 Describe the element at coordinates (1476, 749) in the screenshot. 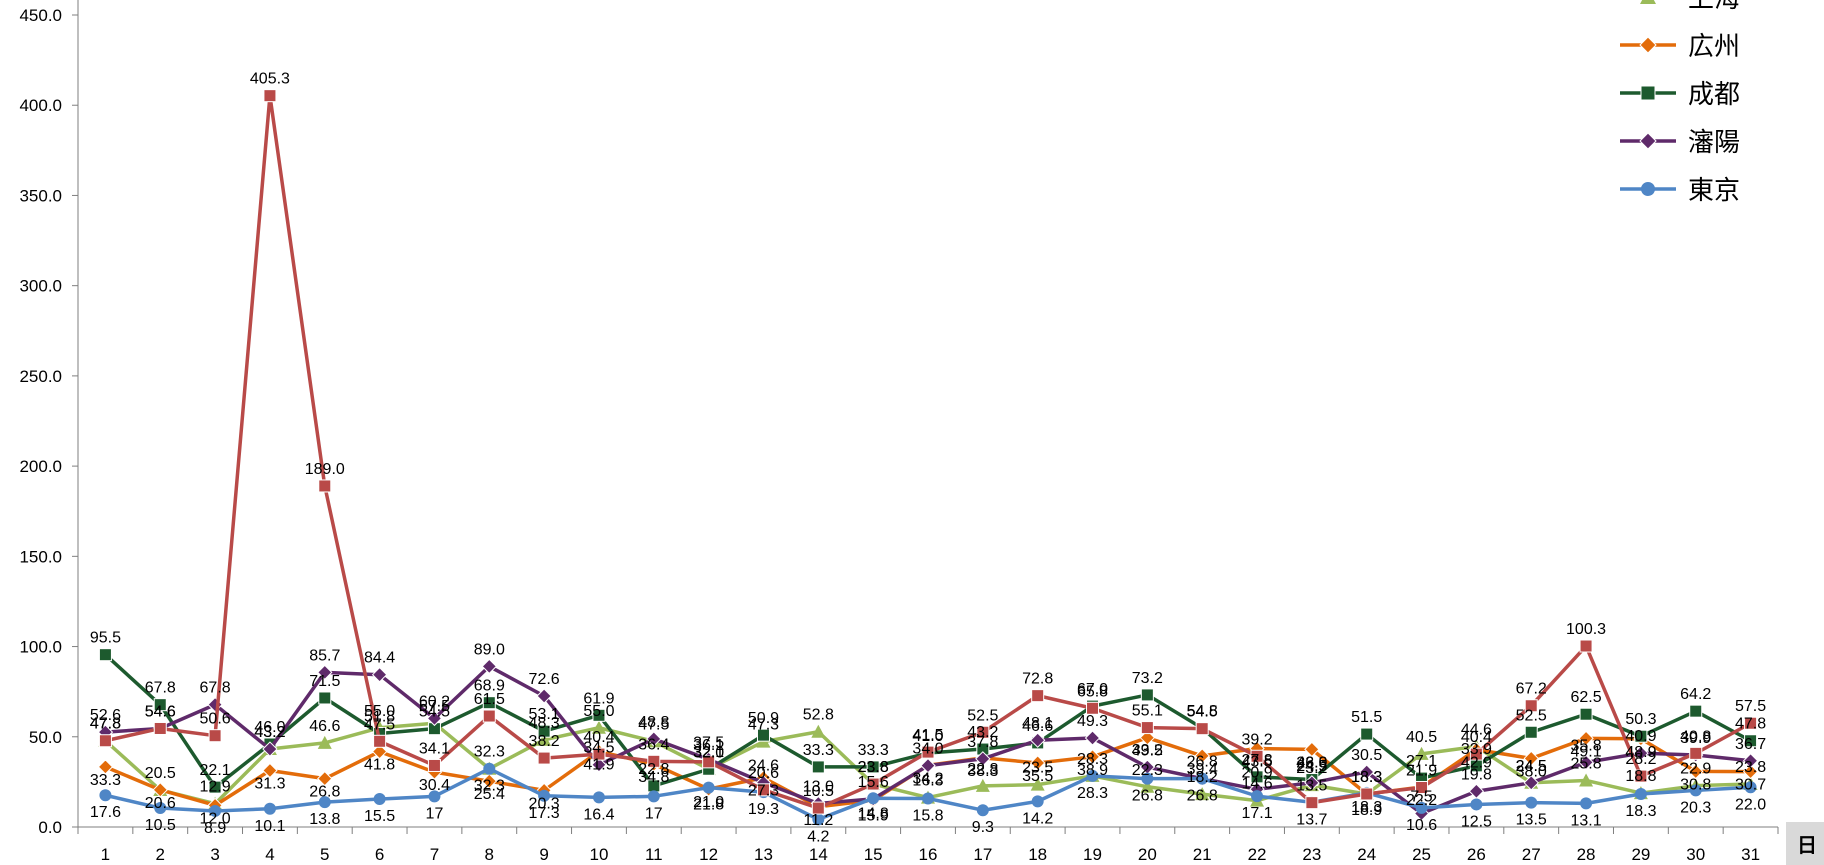

I see `data-label: 33.9` at that location.